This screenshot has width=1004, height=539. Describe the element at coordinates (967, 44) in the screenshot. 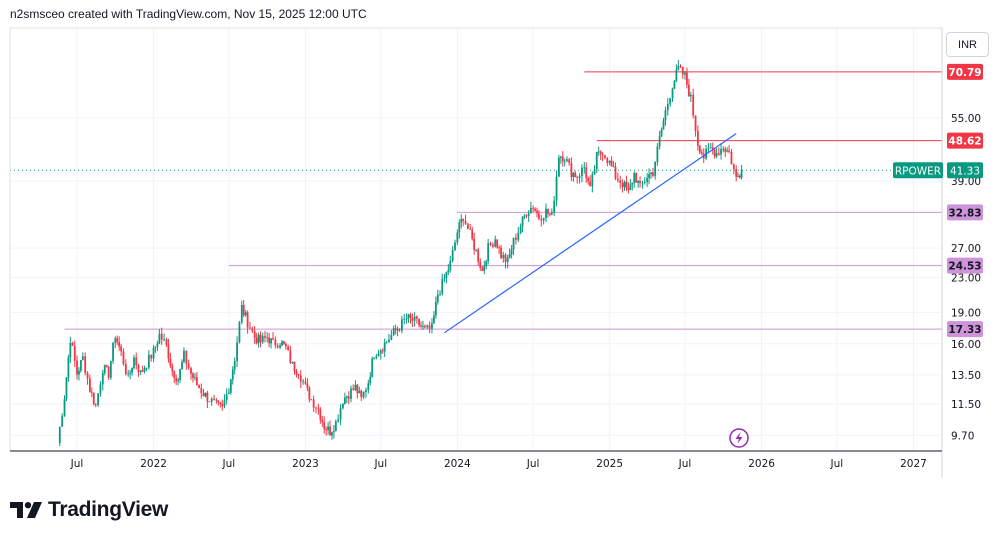

I see `currency-button: INR` at that location.